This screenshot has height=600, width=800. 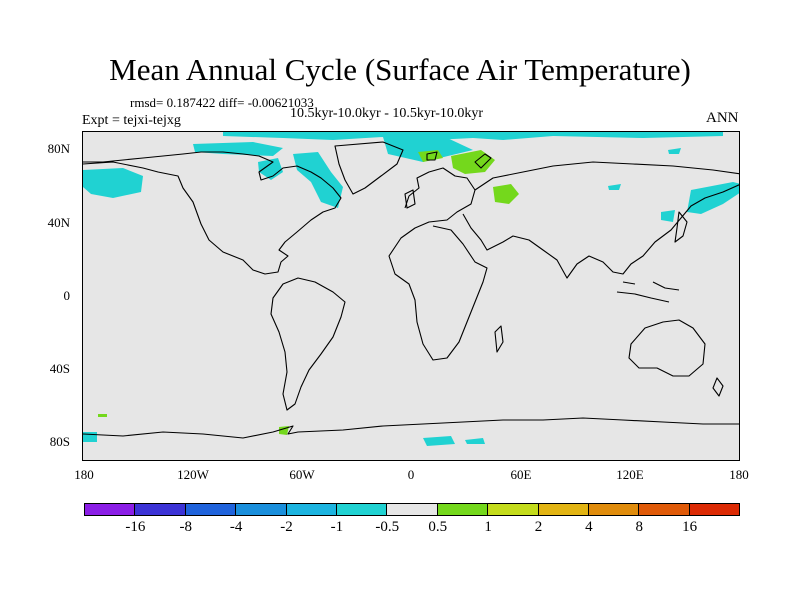 I want to click on indonesia-coastline, so click(x=648, y=292).